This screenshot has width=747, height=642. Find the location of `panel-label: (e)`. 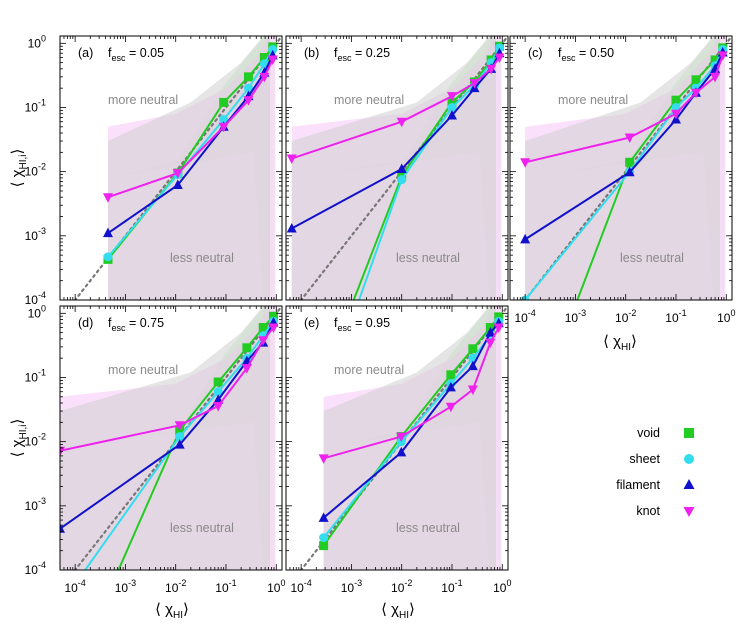

panel-label: (e) is located at coordinates (311, 323).